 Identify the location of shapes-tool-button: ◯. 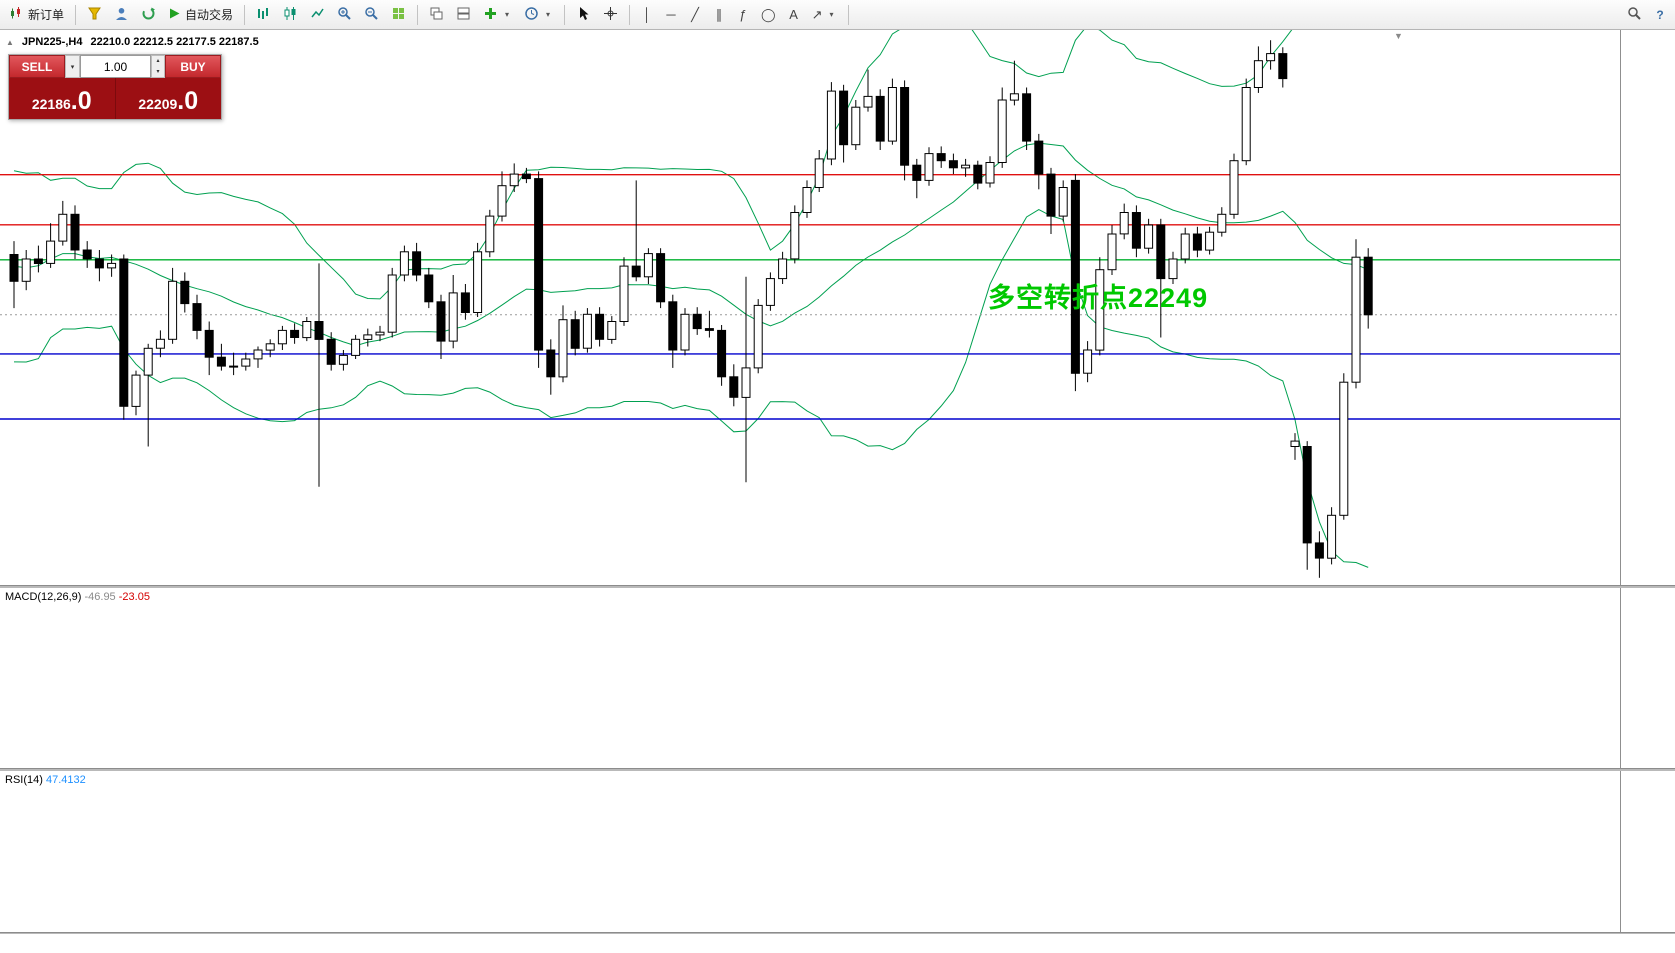
(768, 15).